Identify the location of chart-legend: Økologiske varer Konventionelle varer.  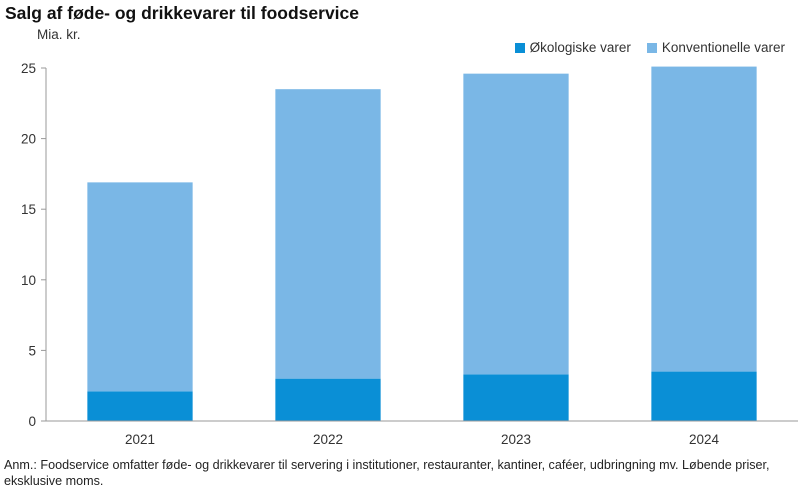
(642, 47).